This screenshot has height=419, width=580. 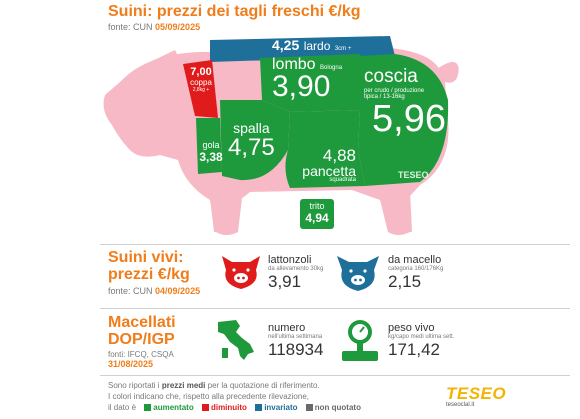 What do you see at coordinates (142, 322) in the screenshot?
I see `dop-title-1: Macellati` at bounding box center [142, 322].